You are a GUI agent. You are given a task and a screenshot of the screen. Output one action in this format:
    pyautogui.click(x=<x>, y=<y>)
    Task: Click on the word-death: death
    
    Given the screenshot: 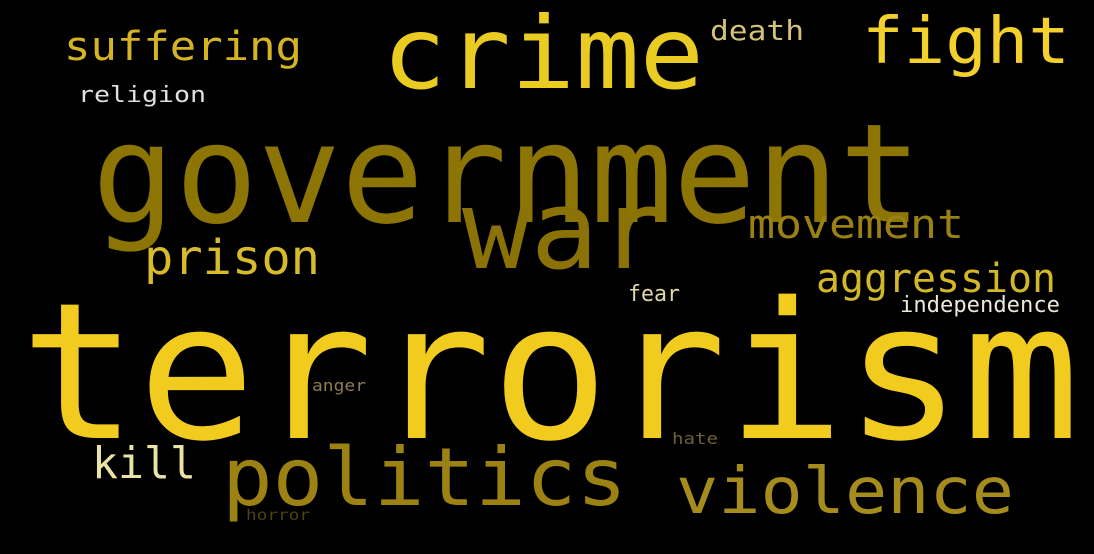 What is the action you would take?
    pyautogui.click(x=757, y=30)
    